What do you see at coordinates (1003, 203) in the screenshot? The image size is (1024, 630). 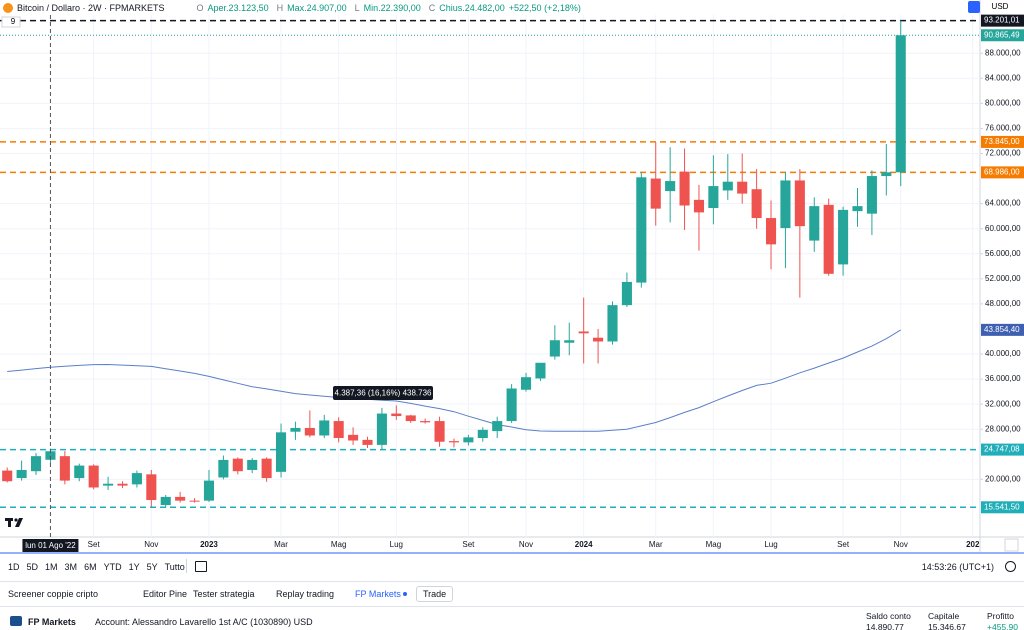 I see `y-tick-label: 64.000,00` at bounding box center [1003, 203].